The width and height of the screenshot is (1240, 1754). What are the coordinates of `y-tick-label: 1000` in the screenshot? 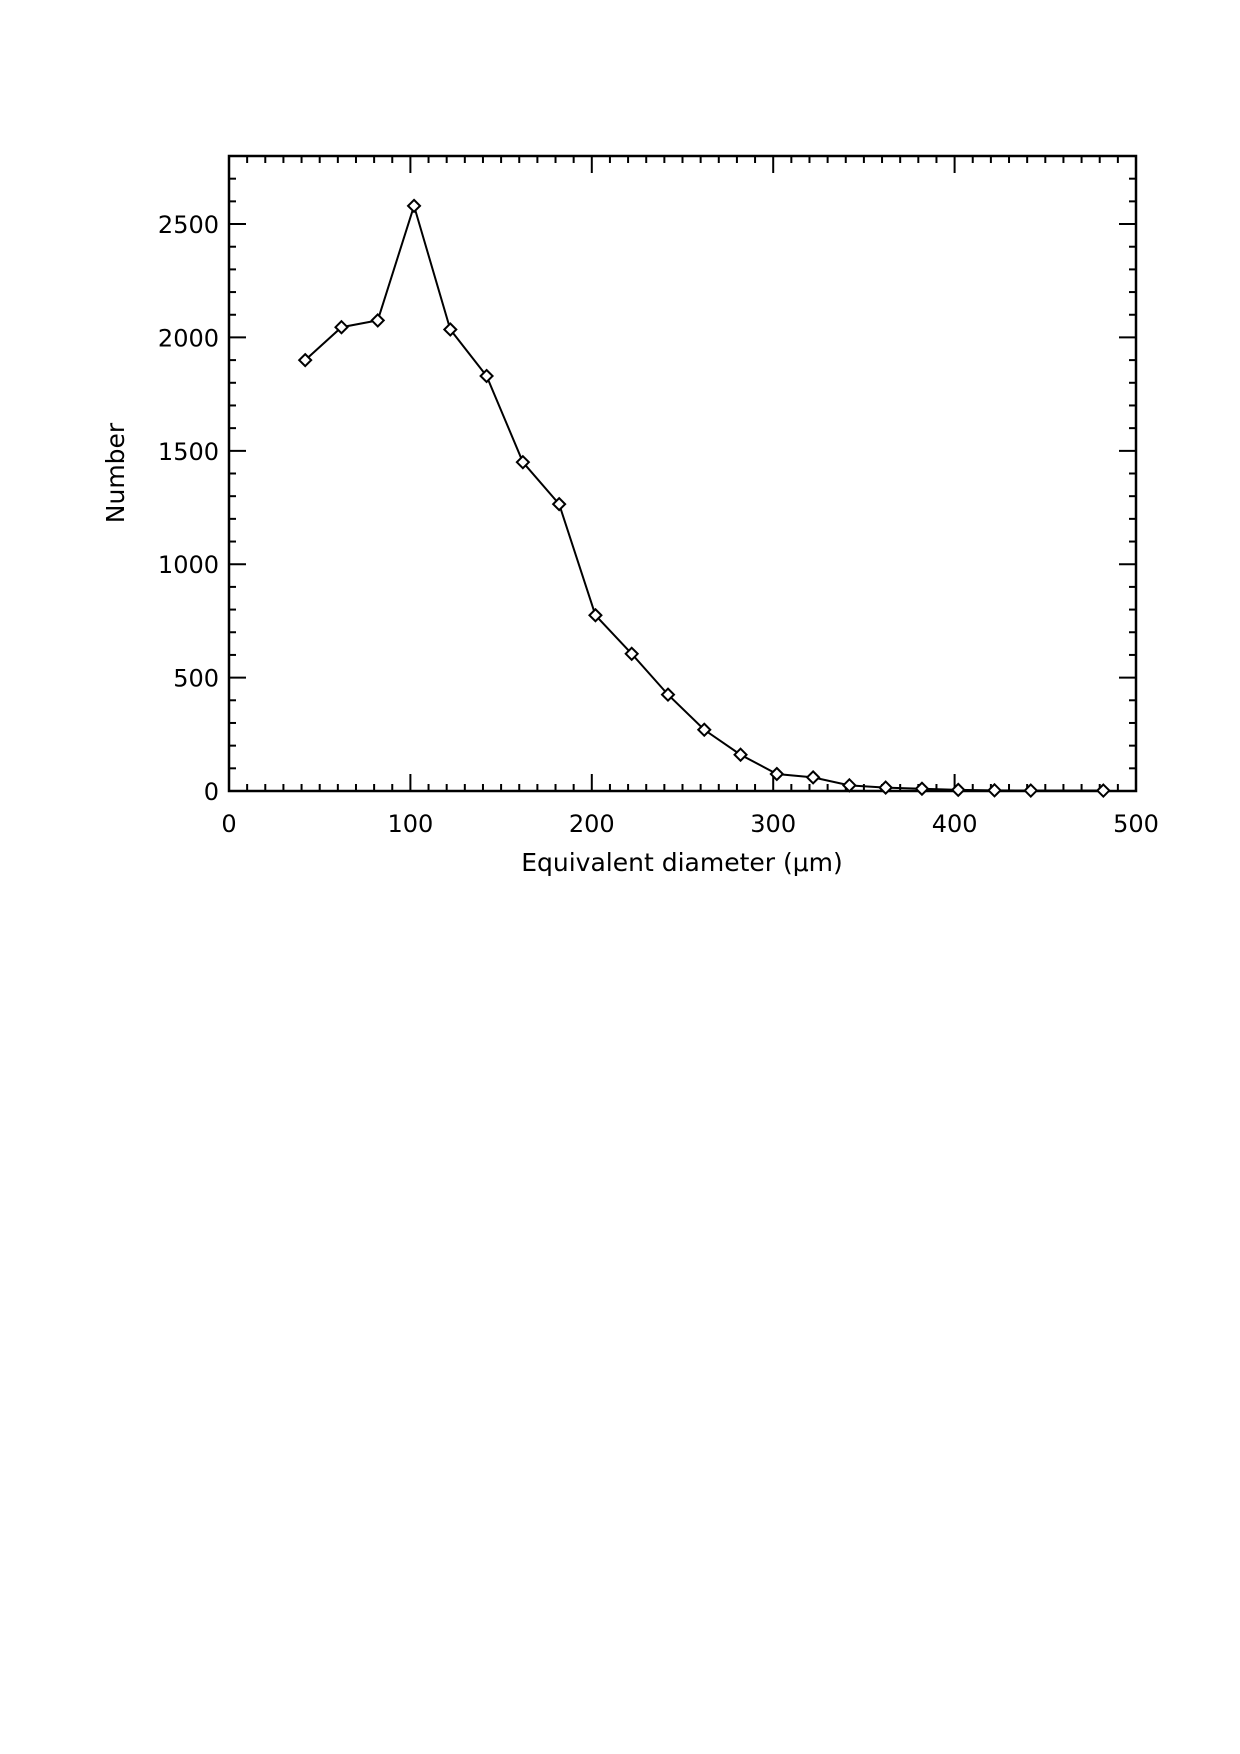 It's located at (188, 565).